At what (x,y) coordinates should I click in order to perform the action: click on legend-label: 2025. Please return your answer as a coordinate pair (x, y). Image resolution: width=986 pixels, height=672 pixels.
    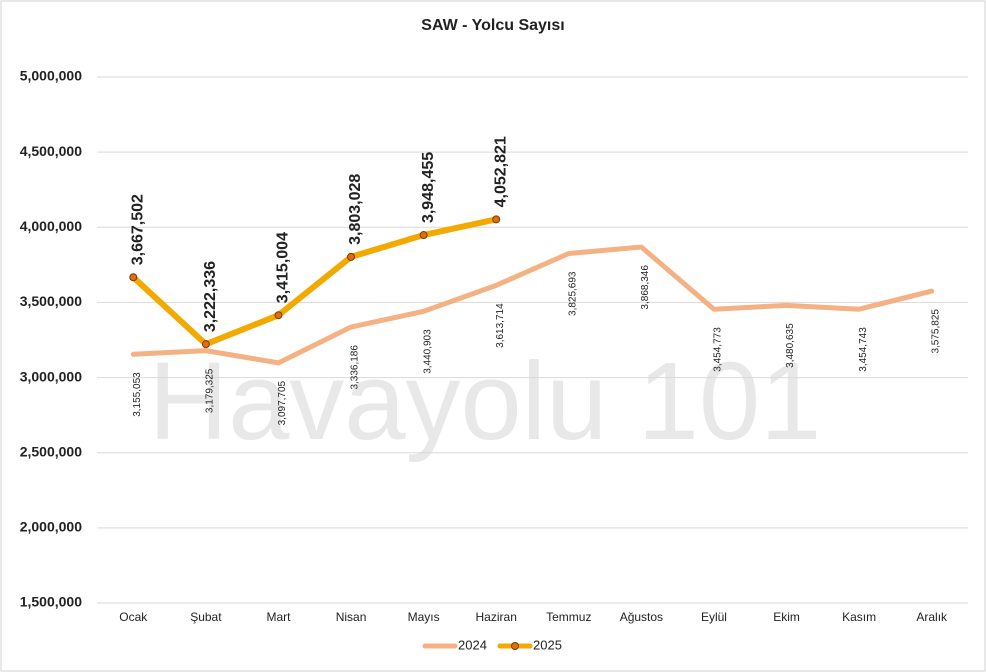
    Looking at the image, I should click on (547, 644).